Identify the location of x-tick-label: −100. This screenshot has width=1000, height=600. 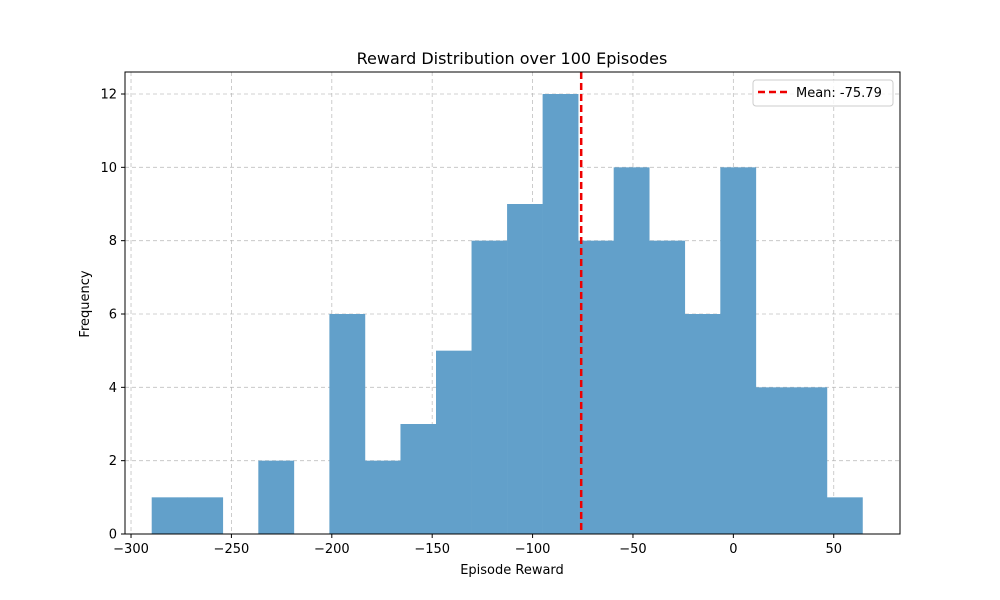
(533, 549).